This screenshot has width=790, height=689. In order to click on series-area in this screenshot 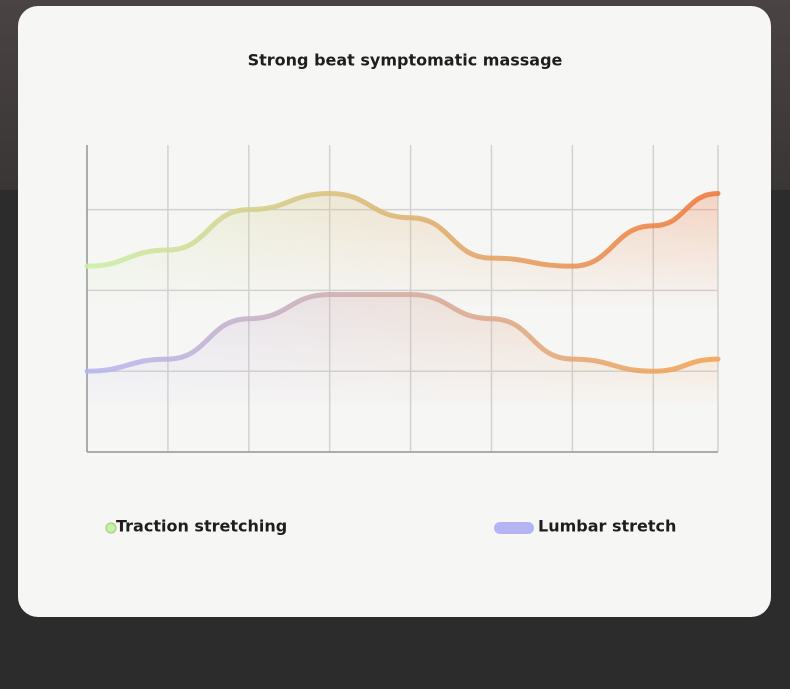, I will do `click(402, 349)`.